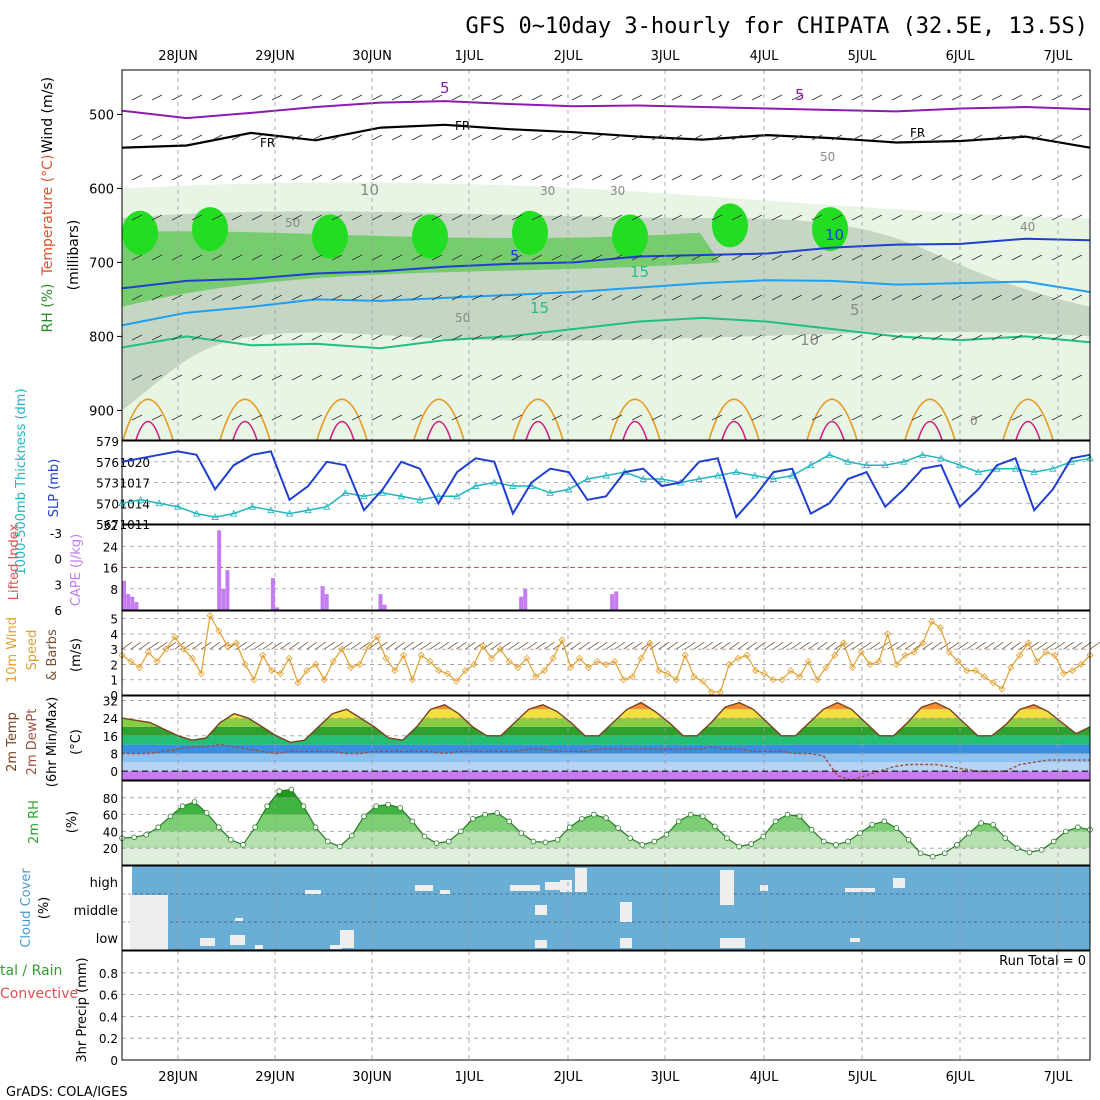 This screenshot has width=1100, height=1100. I want to click on upper-ytick-label: 500, so click(101, 115).